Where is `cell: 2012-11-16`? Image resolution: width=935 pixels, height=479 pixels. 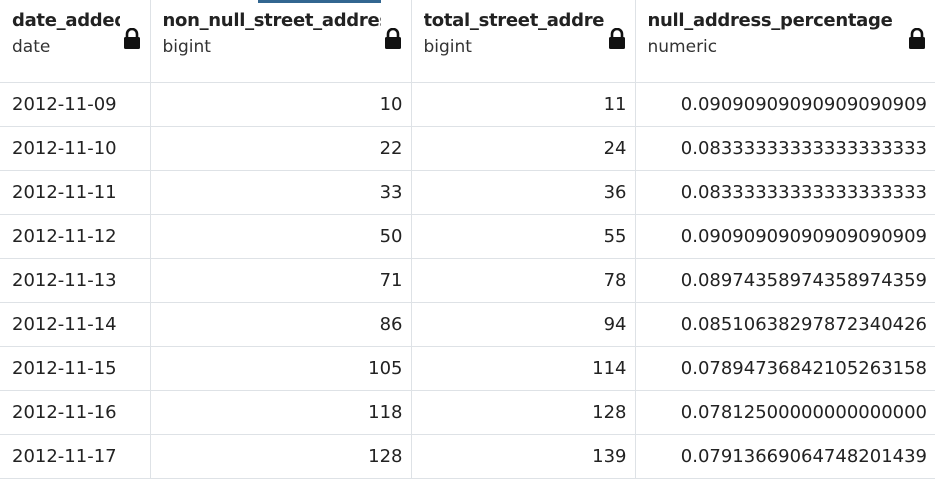
cell: 2012-11-16 is located at coordinates (75, 413).